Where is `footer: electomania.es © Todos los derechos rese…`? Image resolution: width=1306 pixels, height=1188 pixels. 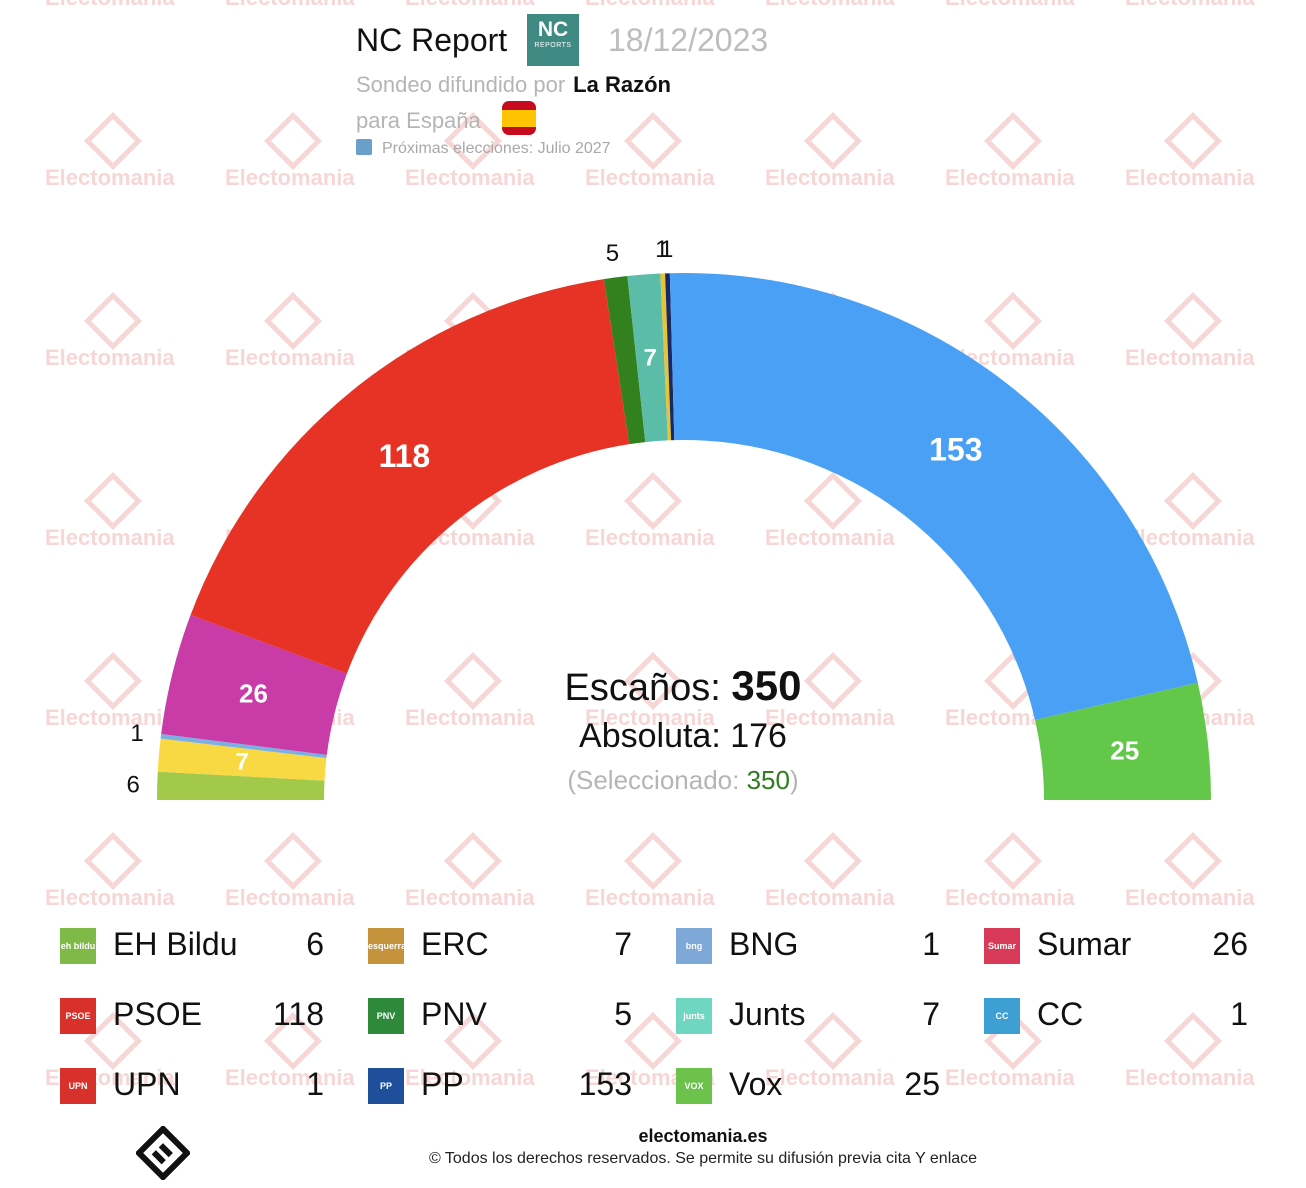
footer: electomania.es © Todos los derechos rese… is located at coordinates (703, 1147).